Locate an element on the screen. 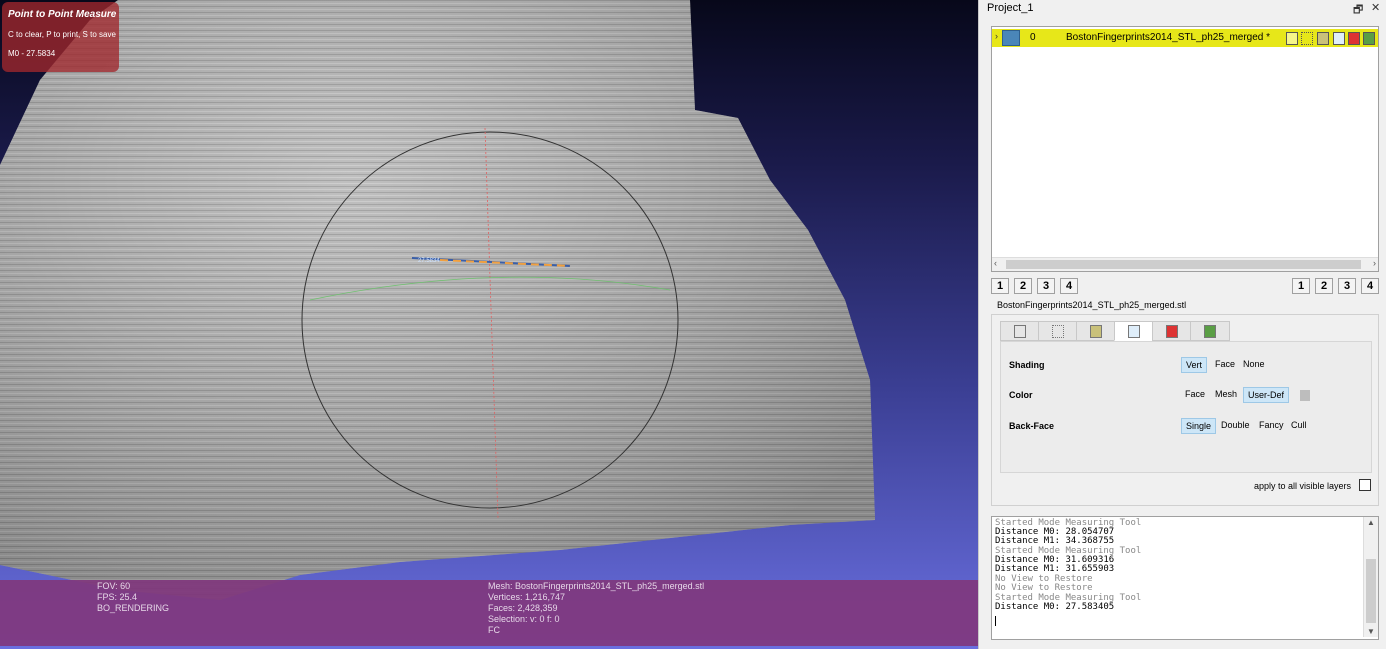  measurement-line-overlay is located at coordinates (505, 263).